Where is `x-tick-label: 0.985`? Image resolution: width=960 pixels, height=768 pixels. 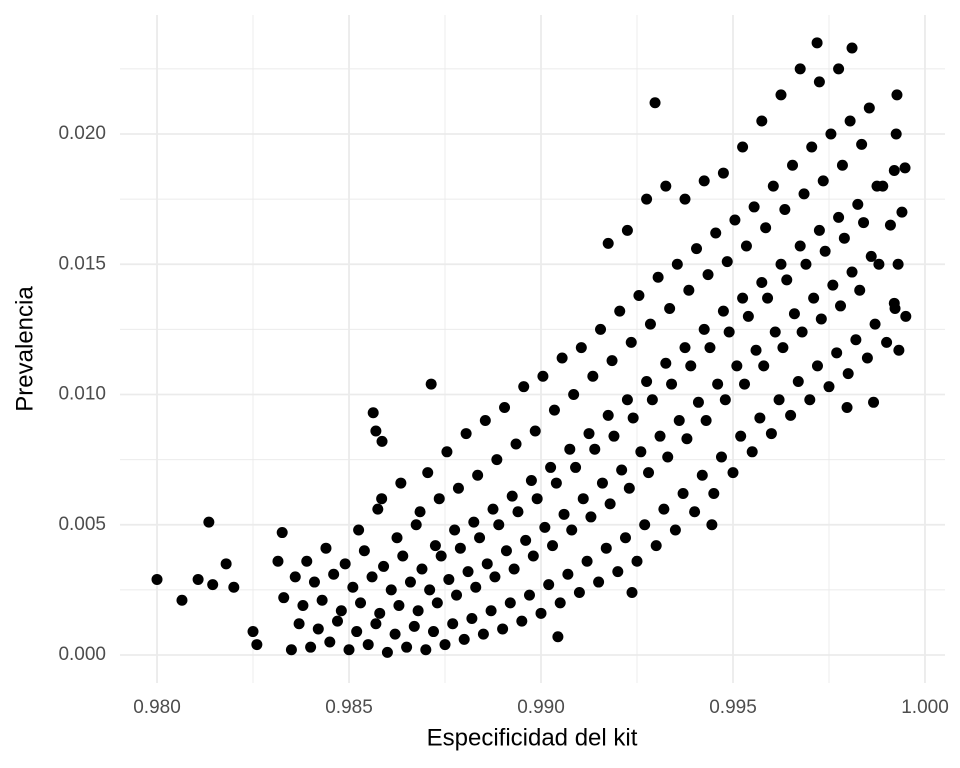
x-tick-label: 0.985 is located at coordinates (349, 707).